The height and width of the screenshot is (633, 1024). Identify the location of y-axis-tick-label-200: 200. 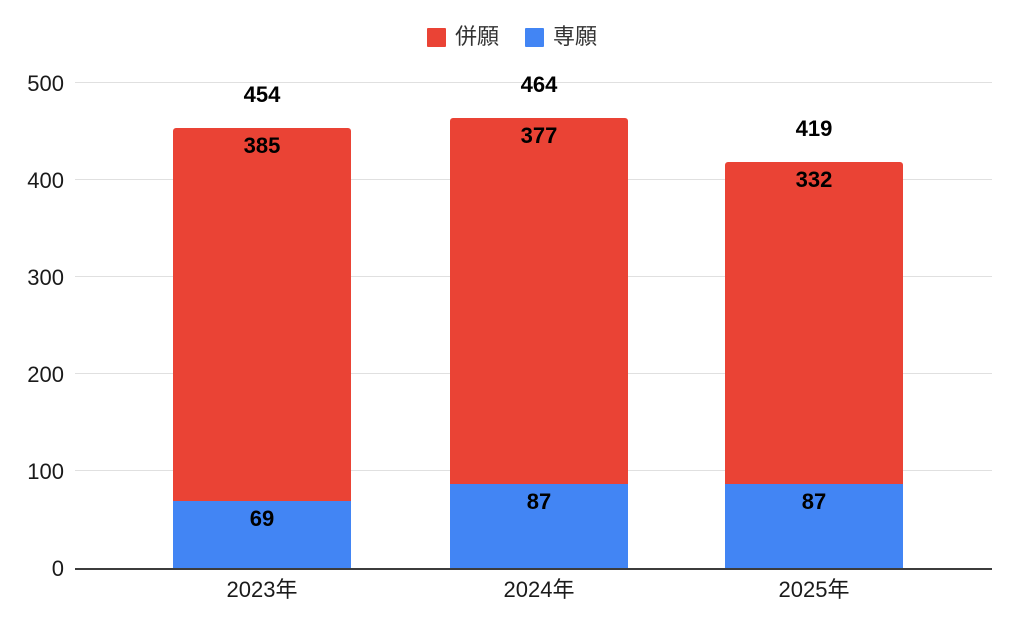
(45, 374).